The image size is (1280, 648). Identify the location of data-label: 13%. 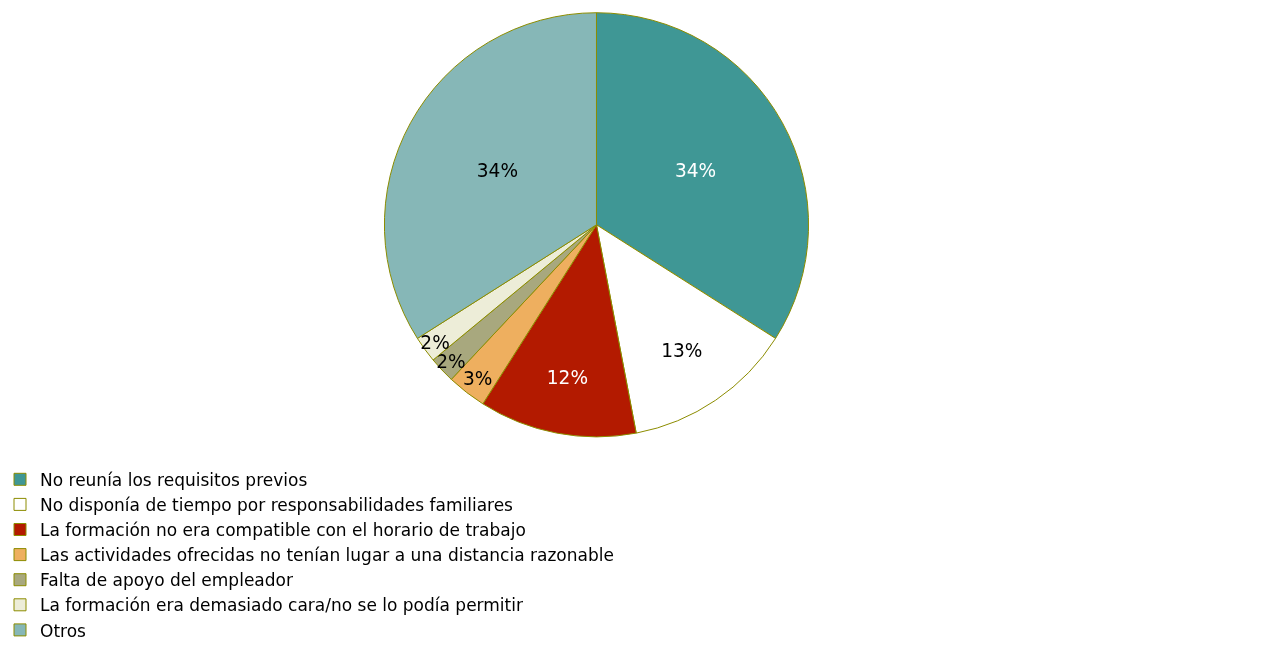
(682, 351).